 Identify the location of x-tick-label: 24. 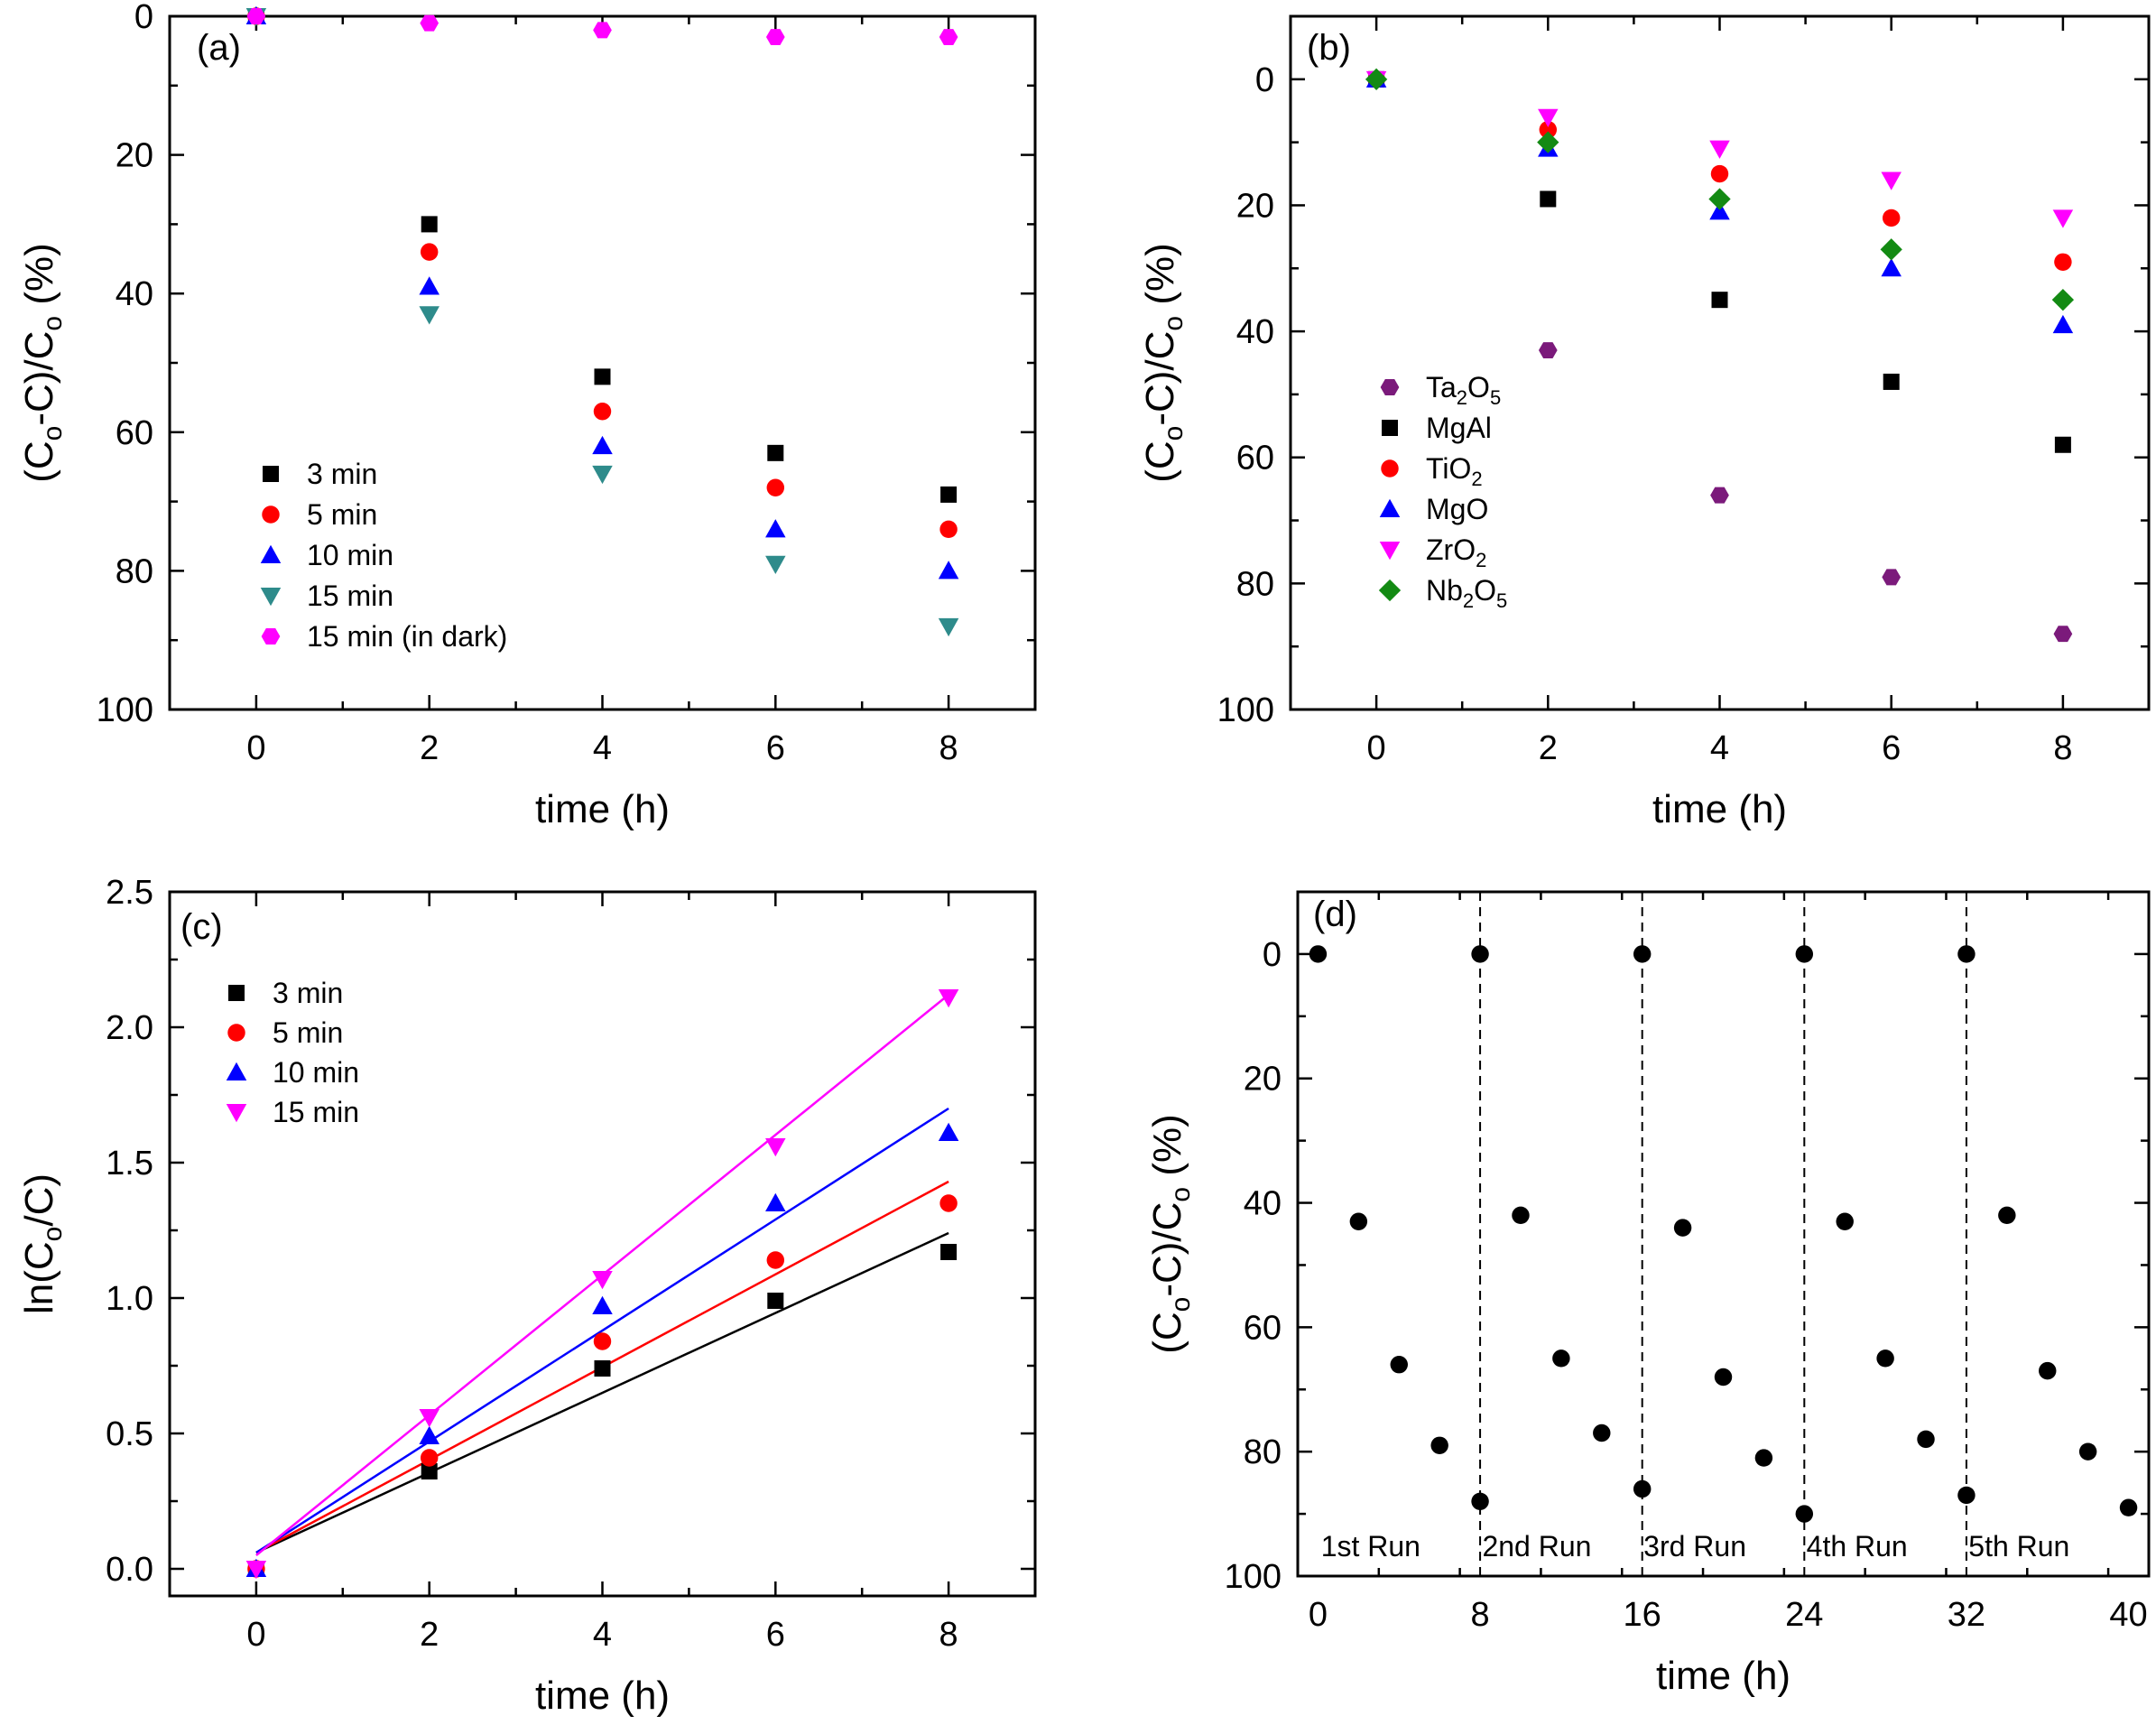
(1804, 1615).